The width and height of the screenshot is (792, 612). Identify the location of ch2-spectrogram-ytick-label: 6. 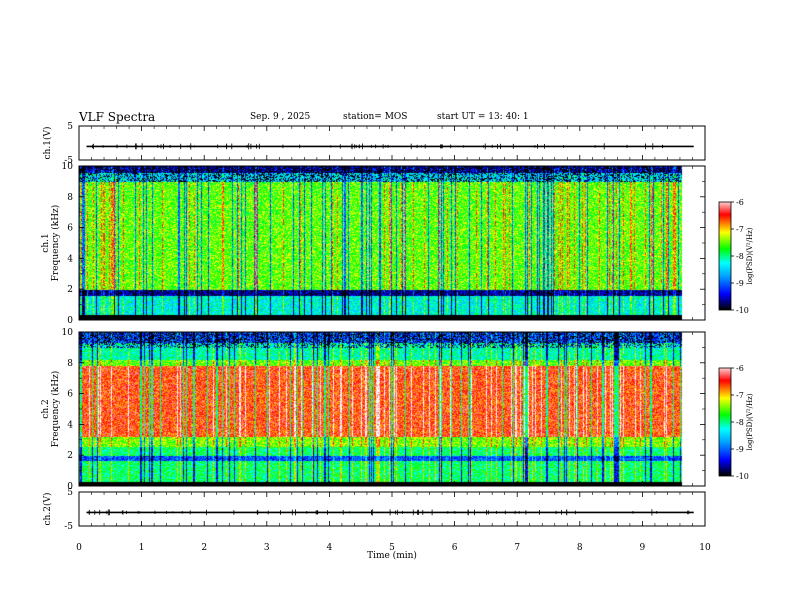
(70, 395).